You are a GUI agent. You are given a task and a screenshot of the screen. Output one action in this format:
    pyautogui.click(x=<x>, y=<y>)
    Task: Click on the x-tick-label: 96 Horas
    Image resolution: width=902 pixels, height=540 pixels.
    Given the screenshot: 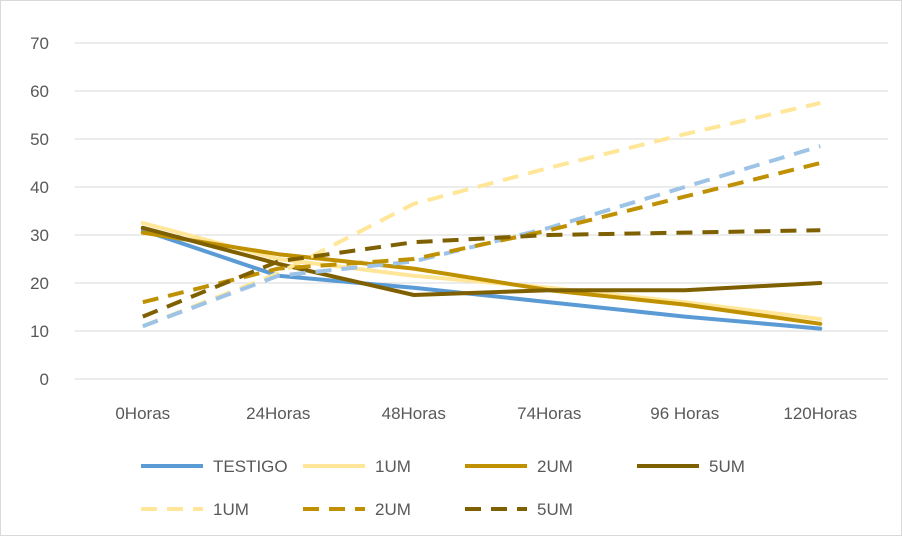 What is the action you would take?
    pyautogui.click(x=684, y=413)
    